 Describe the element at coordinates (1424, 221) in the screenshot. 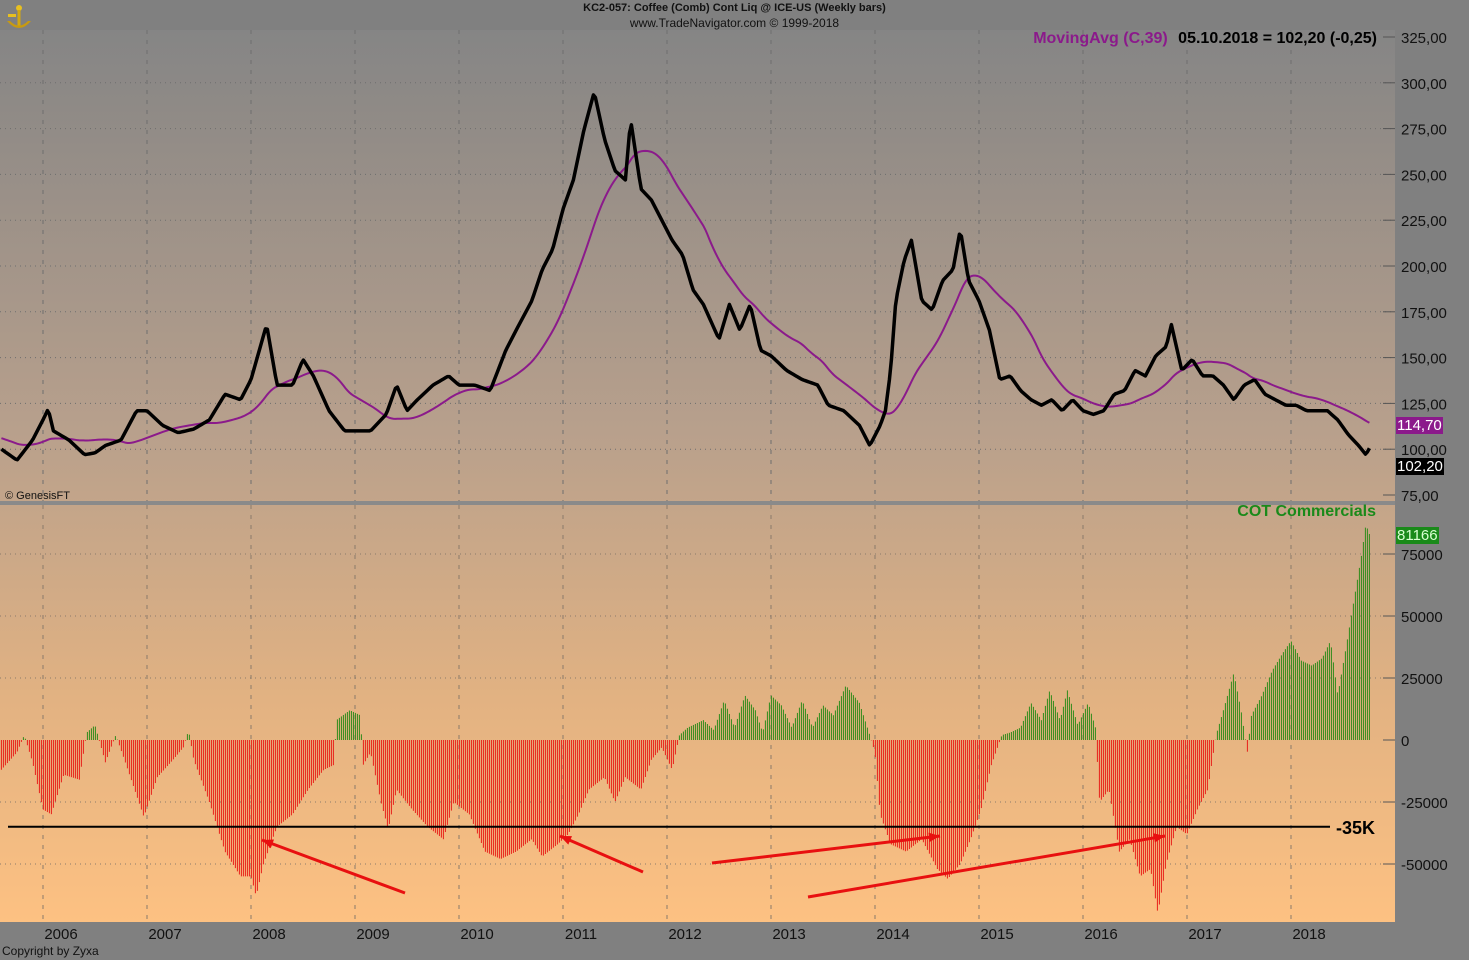

I see `price-tick-label: 225,00` at that location.